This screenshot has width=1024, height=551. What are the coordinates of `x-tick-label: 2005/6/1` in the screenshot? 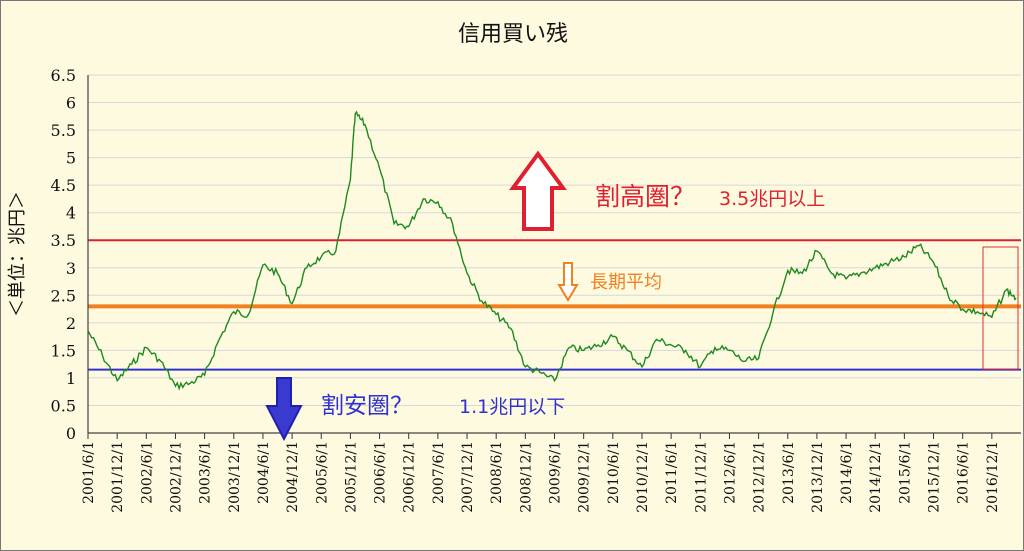 It's located at (322, 472).